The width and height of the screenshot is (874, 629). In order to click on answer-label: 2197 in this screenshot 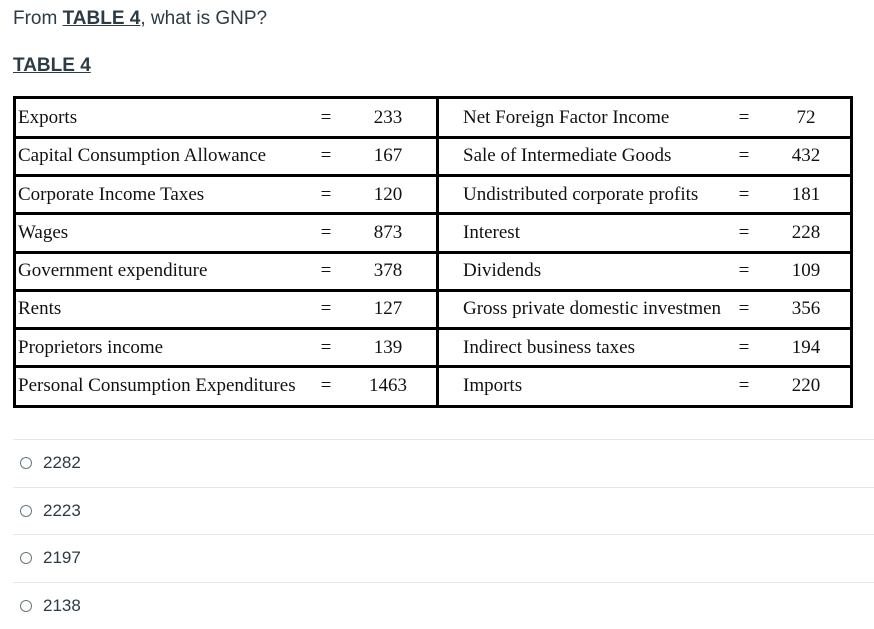, I will do `click(62, 558)`.